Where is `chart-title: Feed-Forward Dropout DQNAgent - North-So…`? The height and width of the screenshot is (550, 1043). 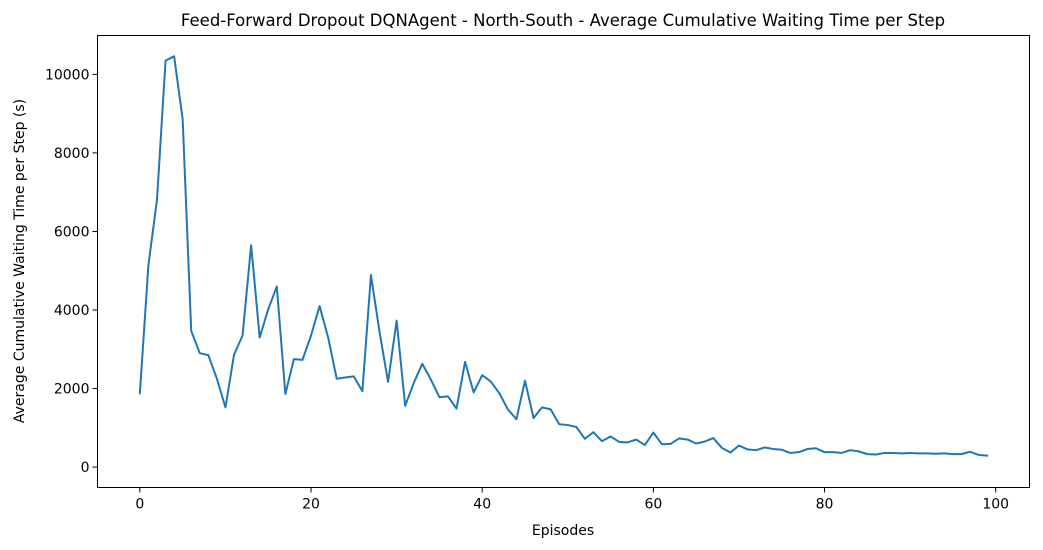
chart-title: Feed-Forward Dropout DQNAgent - North-So… is located at coordinates (563, 20).